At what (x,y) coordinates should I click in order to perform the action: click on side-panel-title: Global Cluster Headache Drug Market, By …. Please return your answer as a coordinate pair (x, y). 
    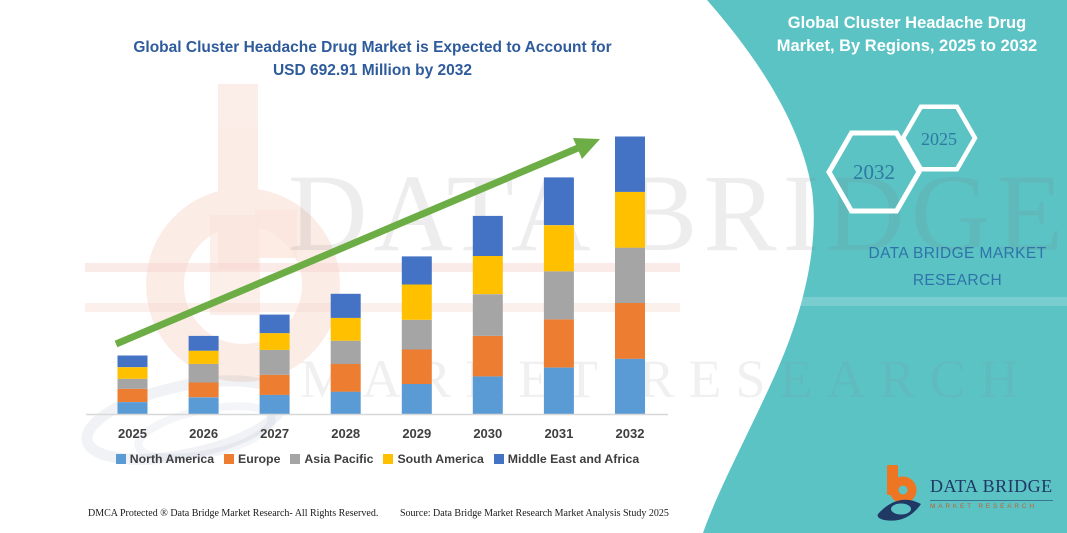
    Looking at the image, I should click on (907, 35).